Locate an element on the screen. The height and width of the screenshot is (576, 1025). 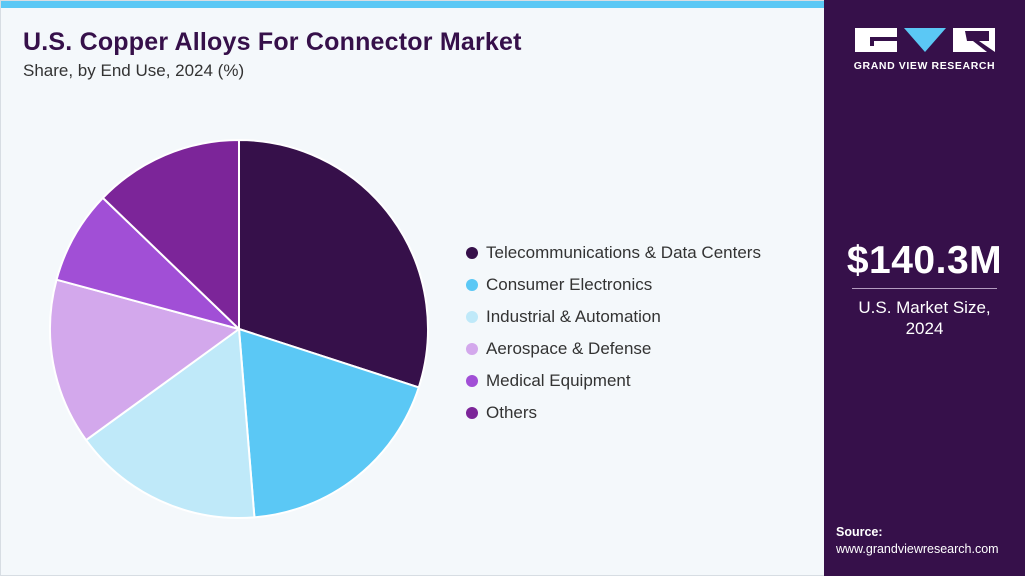
market-size-value: $140.3M is located at coordinates (924, 260).